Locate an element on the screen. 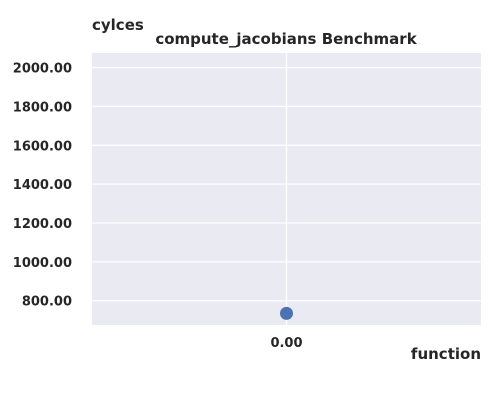 The image size is (500, 400). y-tick-label: 1200.00 is located at coordinates (42, 224).